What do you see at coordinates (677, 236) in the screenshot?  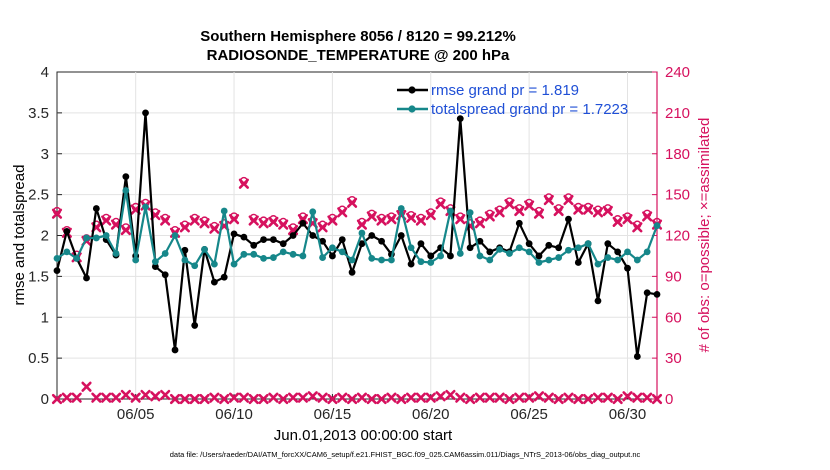 I see `y2-tick-label: 120` at bounding box center [677, 236].